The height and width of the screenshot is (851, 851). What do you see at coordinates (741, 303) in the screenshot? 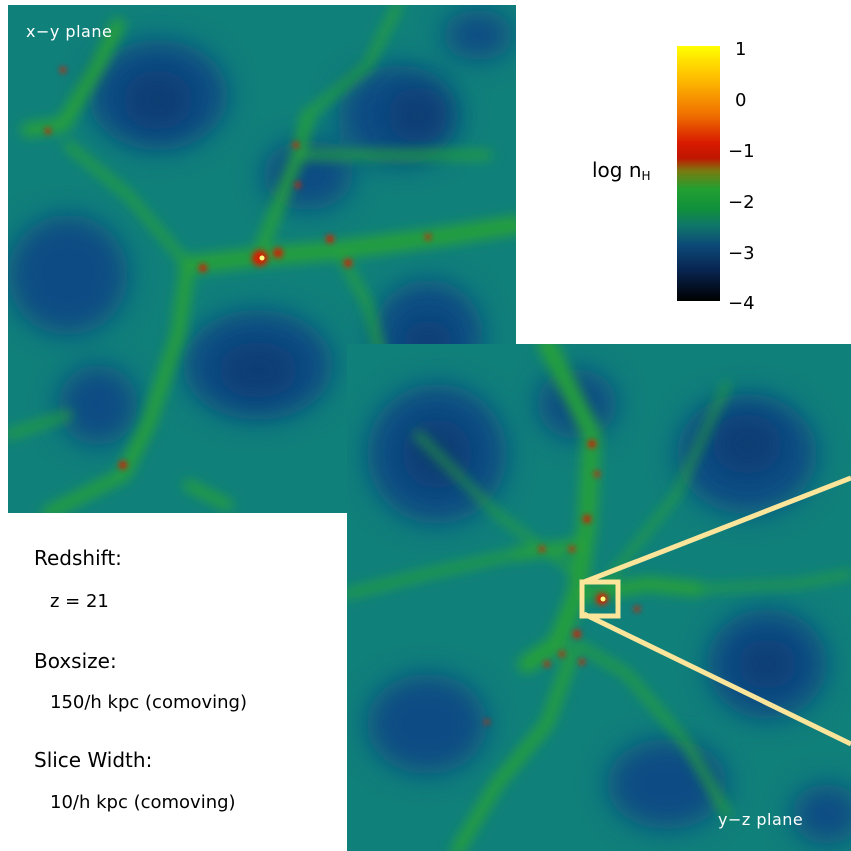
I see `colorbar-tick-minus4: −4` at bounding box center [741, 303].